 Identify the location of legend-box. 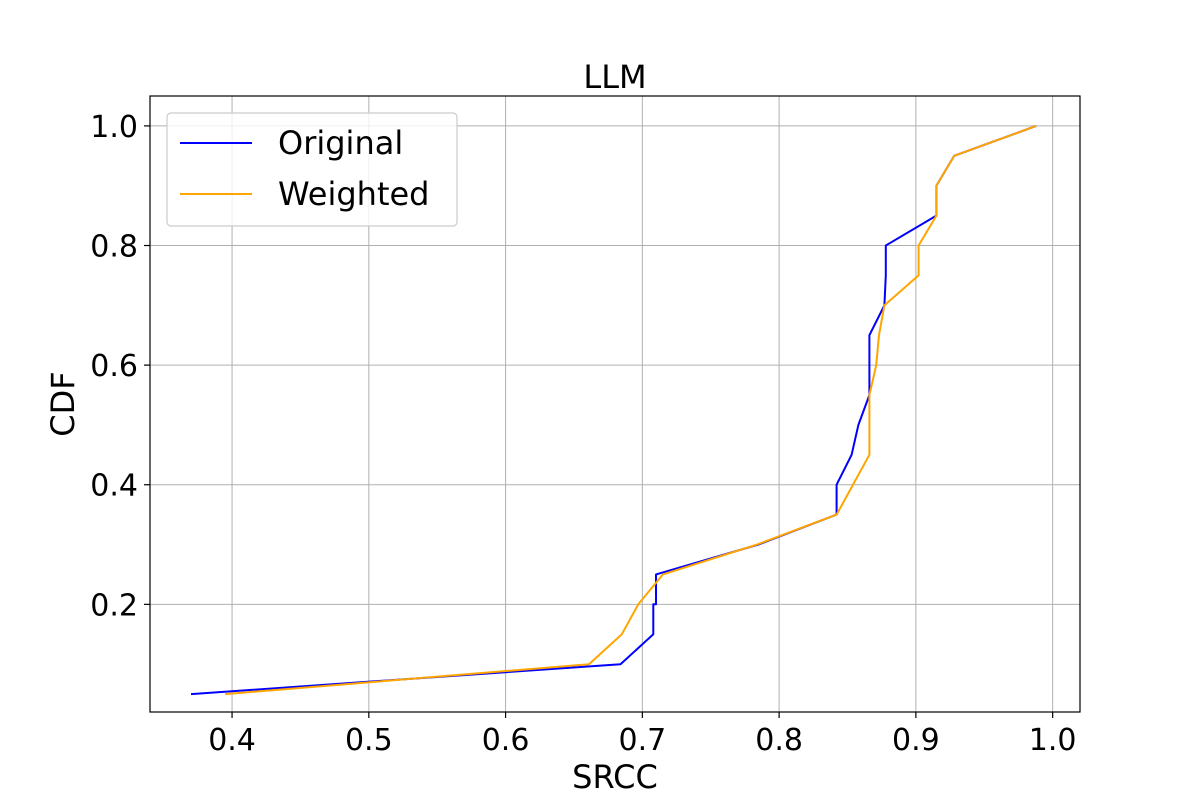
(312, 169).